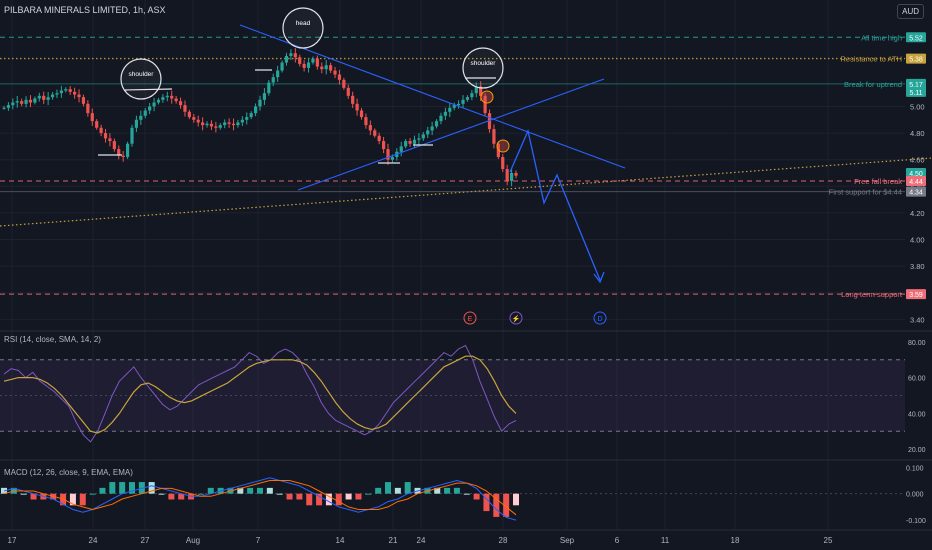 The height and width of the screenshot is (550, 932). What do you see at coordinates (910, 11) in the screenshot?
I see `currency-button: AUD` at bounding box center [910, 11].